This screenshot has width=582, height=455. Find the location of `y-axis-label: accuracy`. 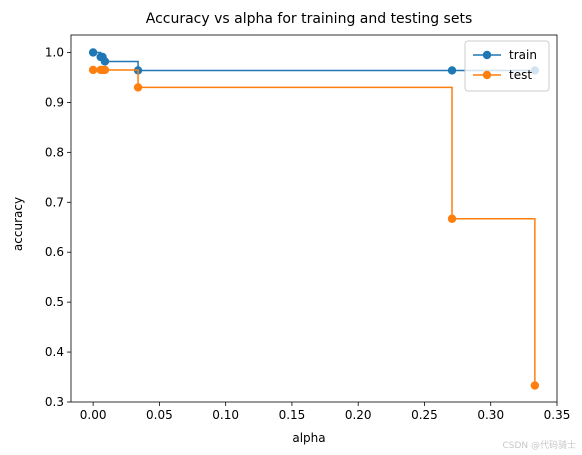

y-axis-label: accuracy is located at coordinates (18, 224).